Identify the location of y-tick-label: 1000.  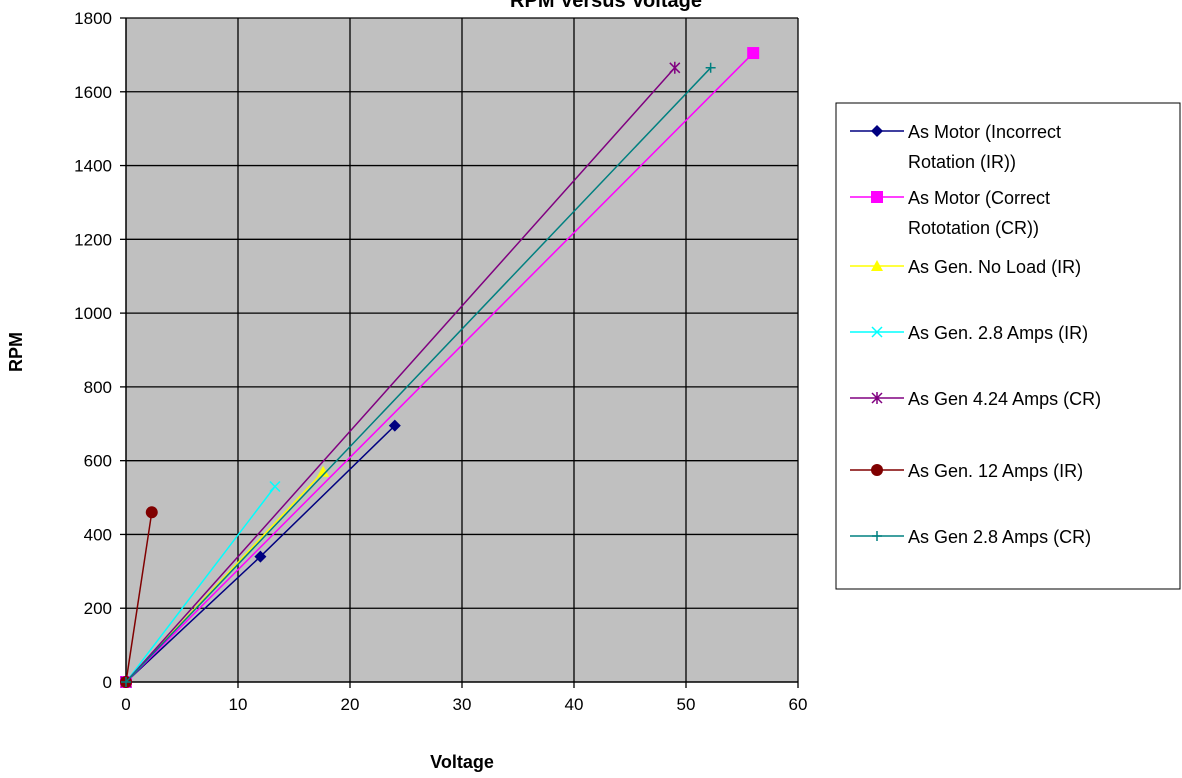
(93, 313).